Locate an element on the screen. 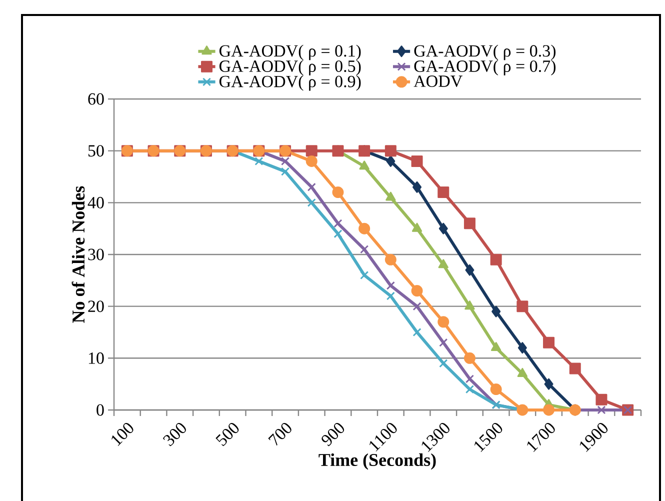 The height and width of the screenshot is (501, 665). y-tick-label: 50 is located at coordinates (96, 151).